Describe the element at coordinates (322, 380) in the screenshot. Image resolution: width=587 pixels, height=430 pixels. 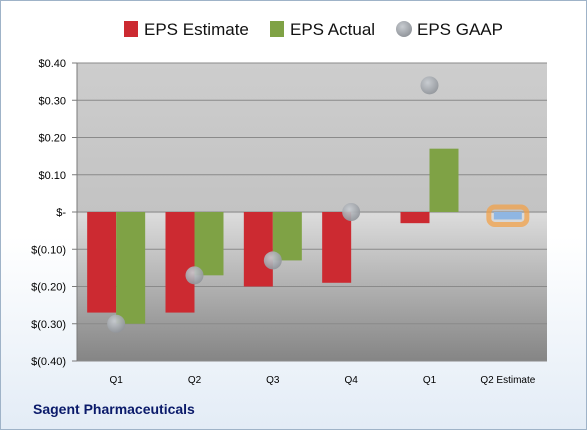
I see `x-axis: Q1 Q2 Q3 Q4 Q1 Q2 Estimate` at that location.